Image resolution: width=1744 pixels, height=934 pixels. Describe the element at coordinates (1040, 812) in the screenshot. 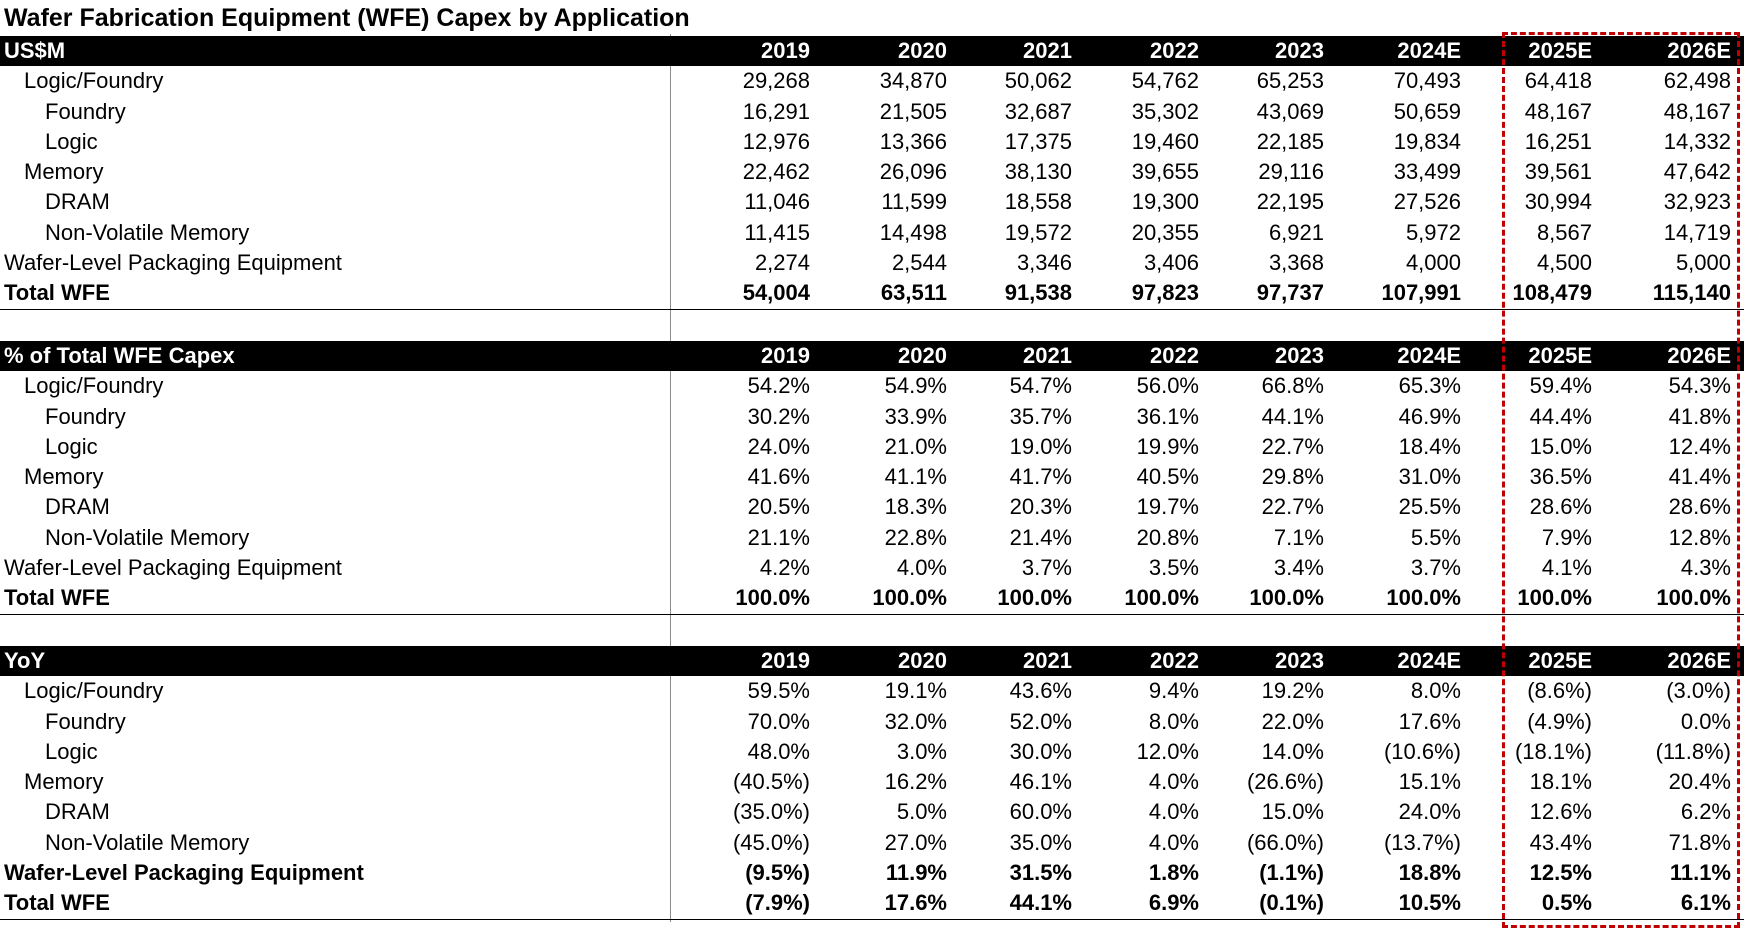

I see `table-cell: 60.0%` at that location.